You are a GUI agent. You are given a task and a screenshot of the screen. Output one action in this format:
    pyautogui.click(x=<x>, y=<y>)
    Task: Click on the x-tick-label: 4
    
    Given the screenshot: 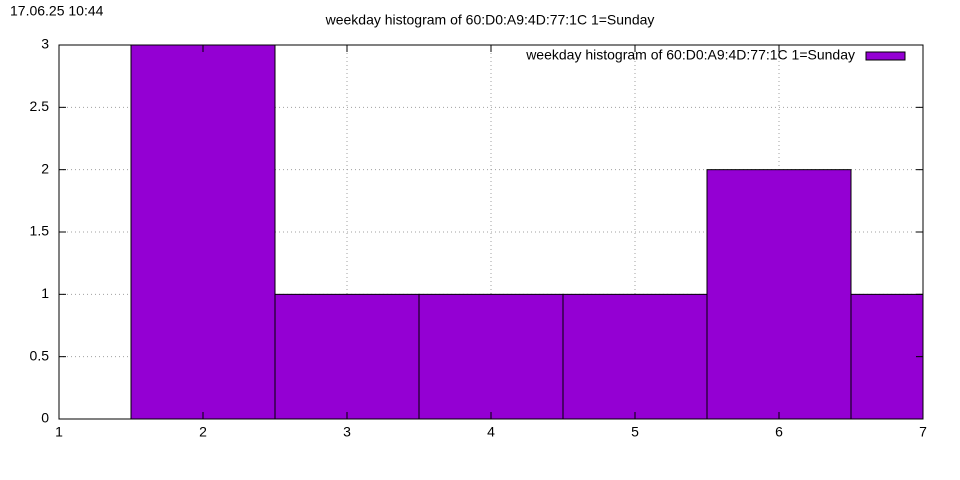 What is the action you would take?
    pyautogui.click(x=491, y=432)
    